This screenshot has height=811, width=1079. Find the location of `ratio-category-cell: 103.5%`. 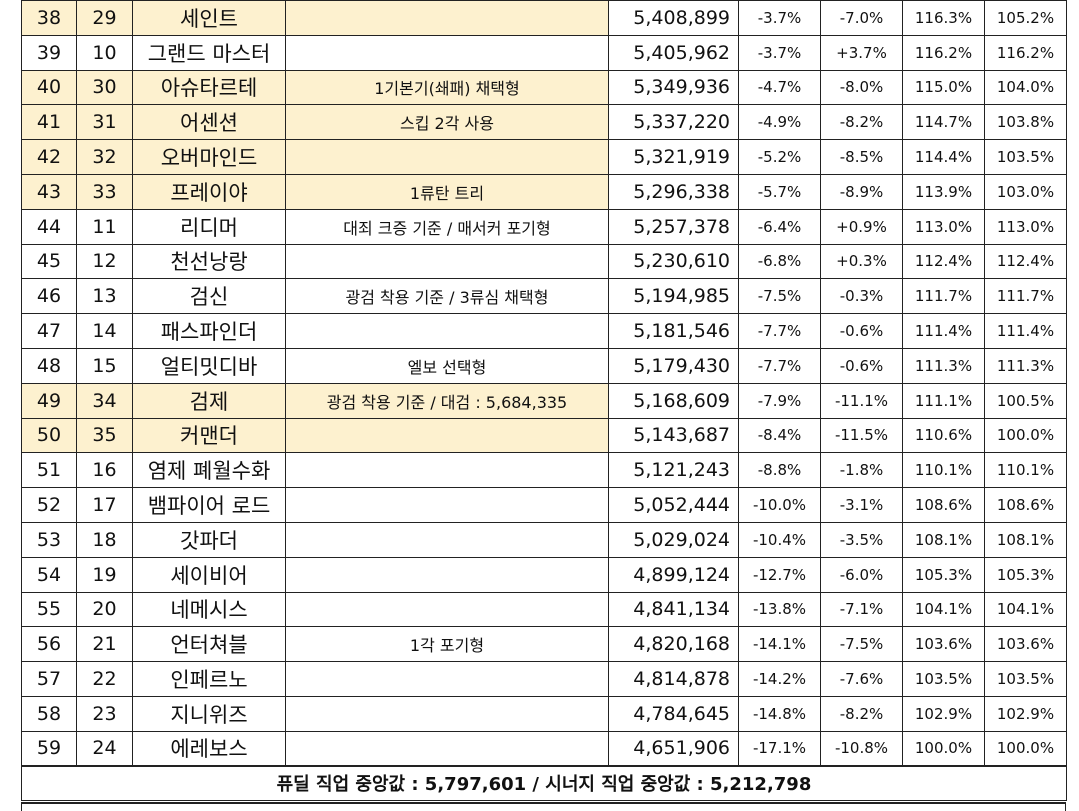

ratio-category-cell: 103.5% is located at coordinates (1025, 679).